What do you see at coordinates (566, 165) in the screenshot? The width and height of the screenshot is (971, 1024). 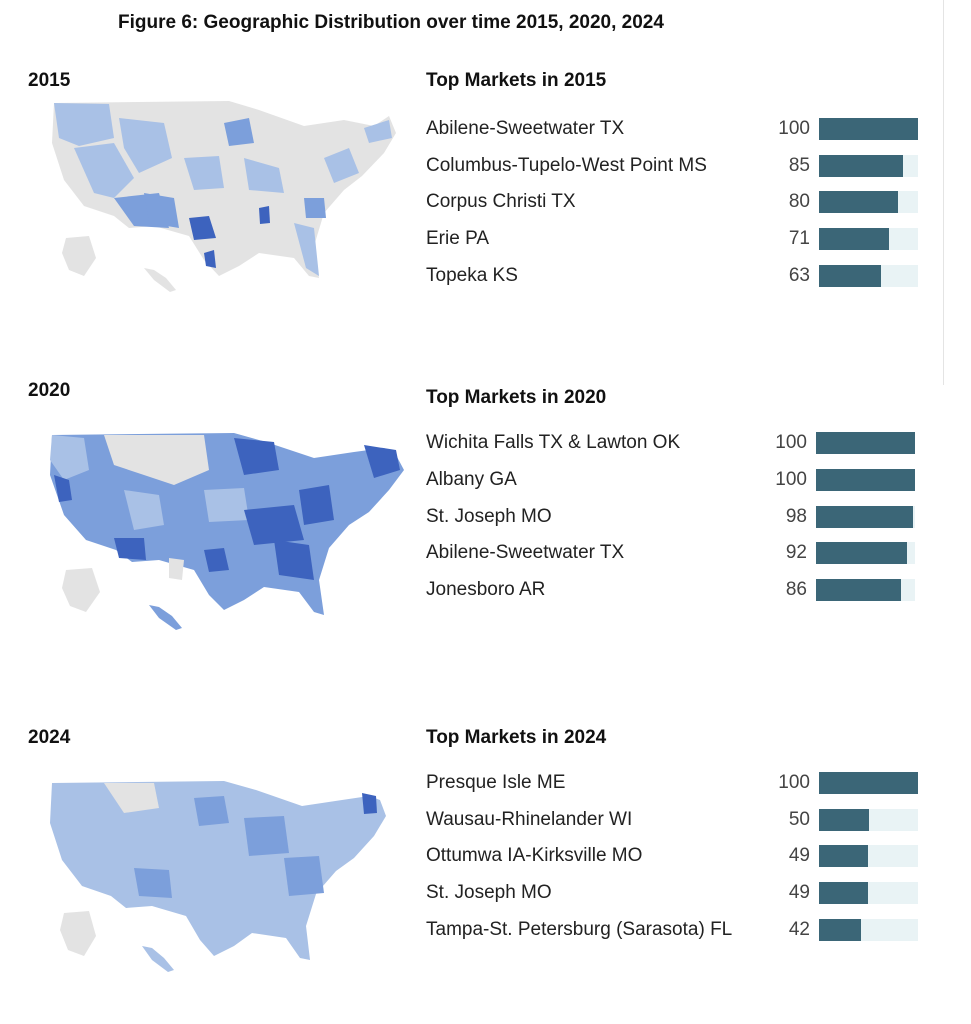 I see `market-name: Columbus-Tupelo-West Point MS` at bounding box center [566, 165].